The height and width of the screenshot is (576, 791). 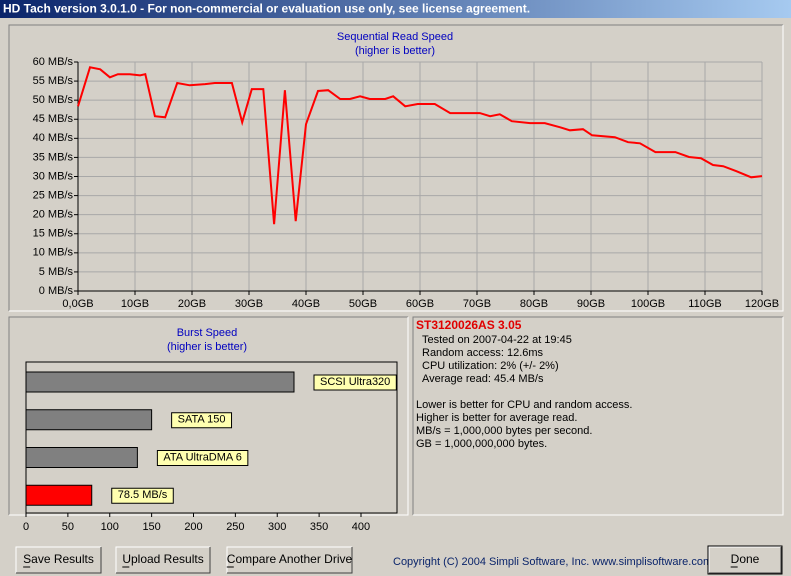 I want to click on info-stat: Average read: 45.4 MB/s, so click(x=483, y=379).